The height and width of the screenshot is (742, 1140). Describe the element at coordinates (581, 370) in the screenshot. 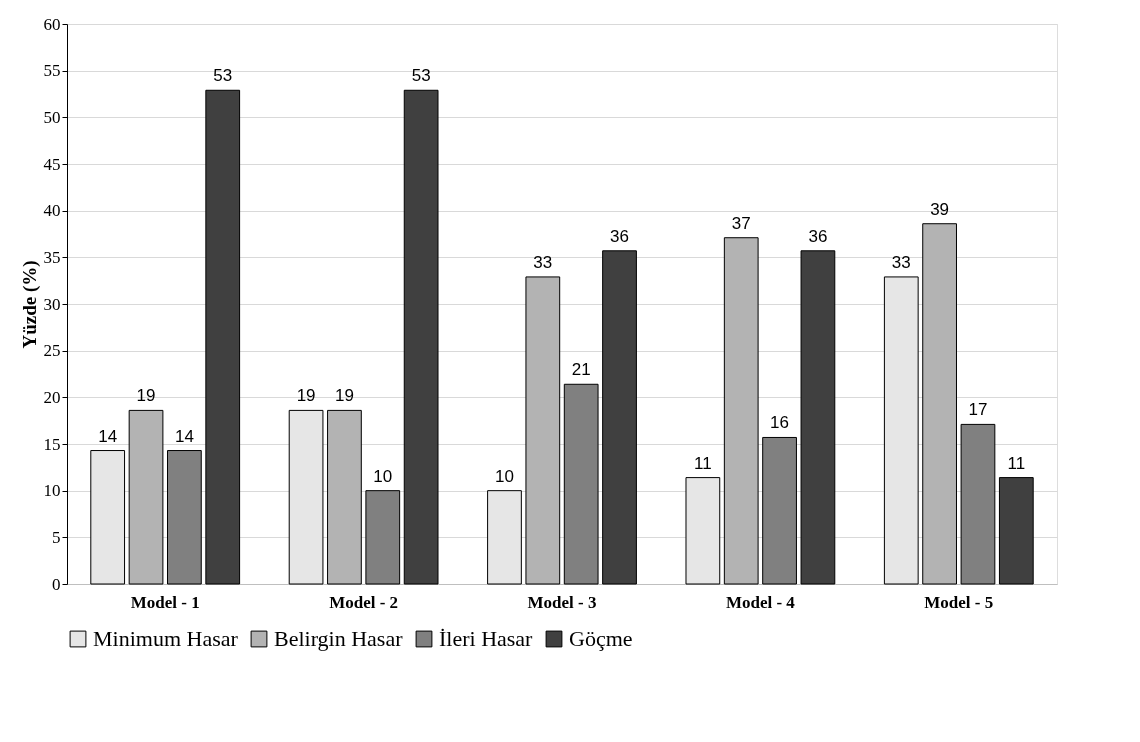

I see `data-label: 21` at that location.